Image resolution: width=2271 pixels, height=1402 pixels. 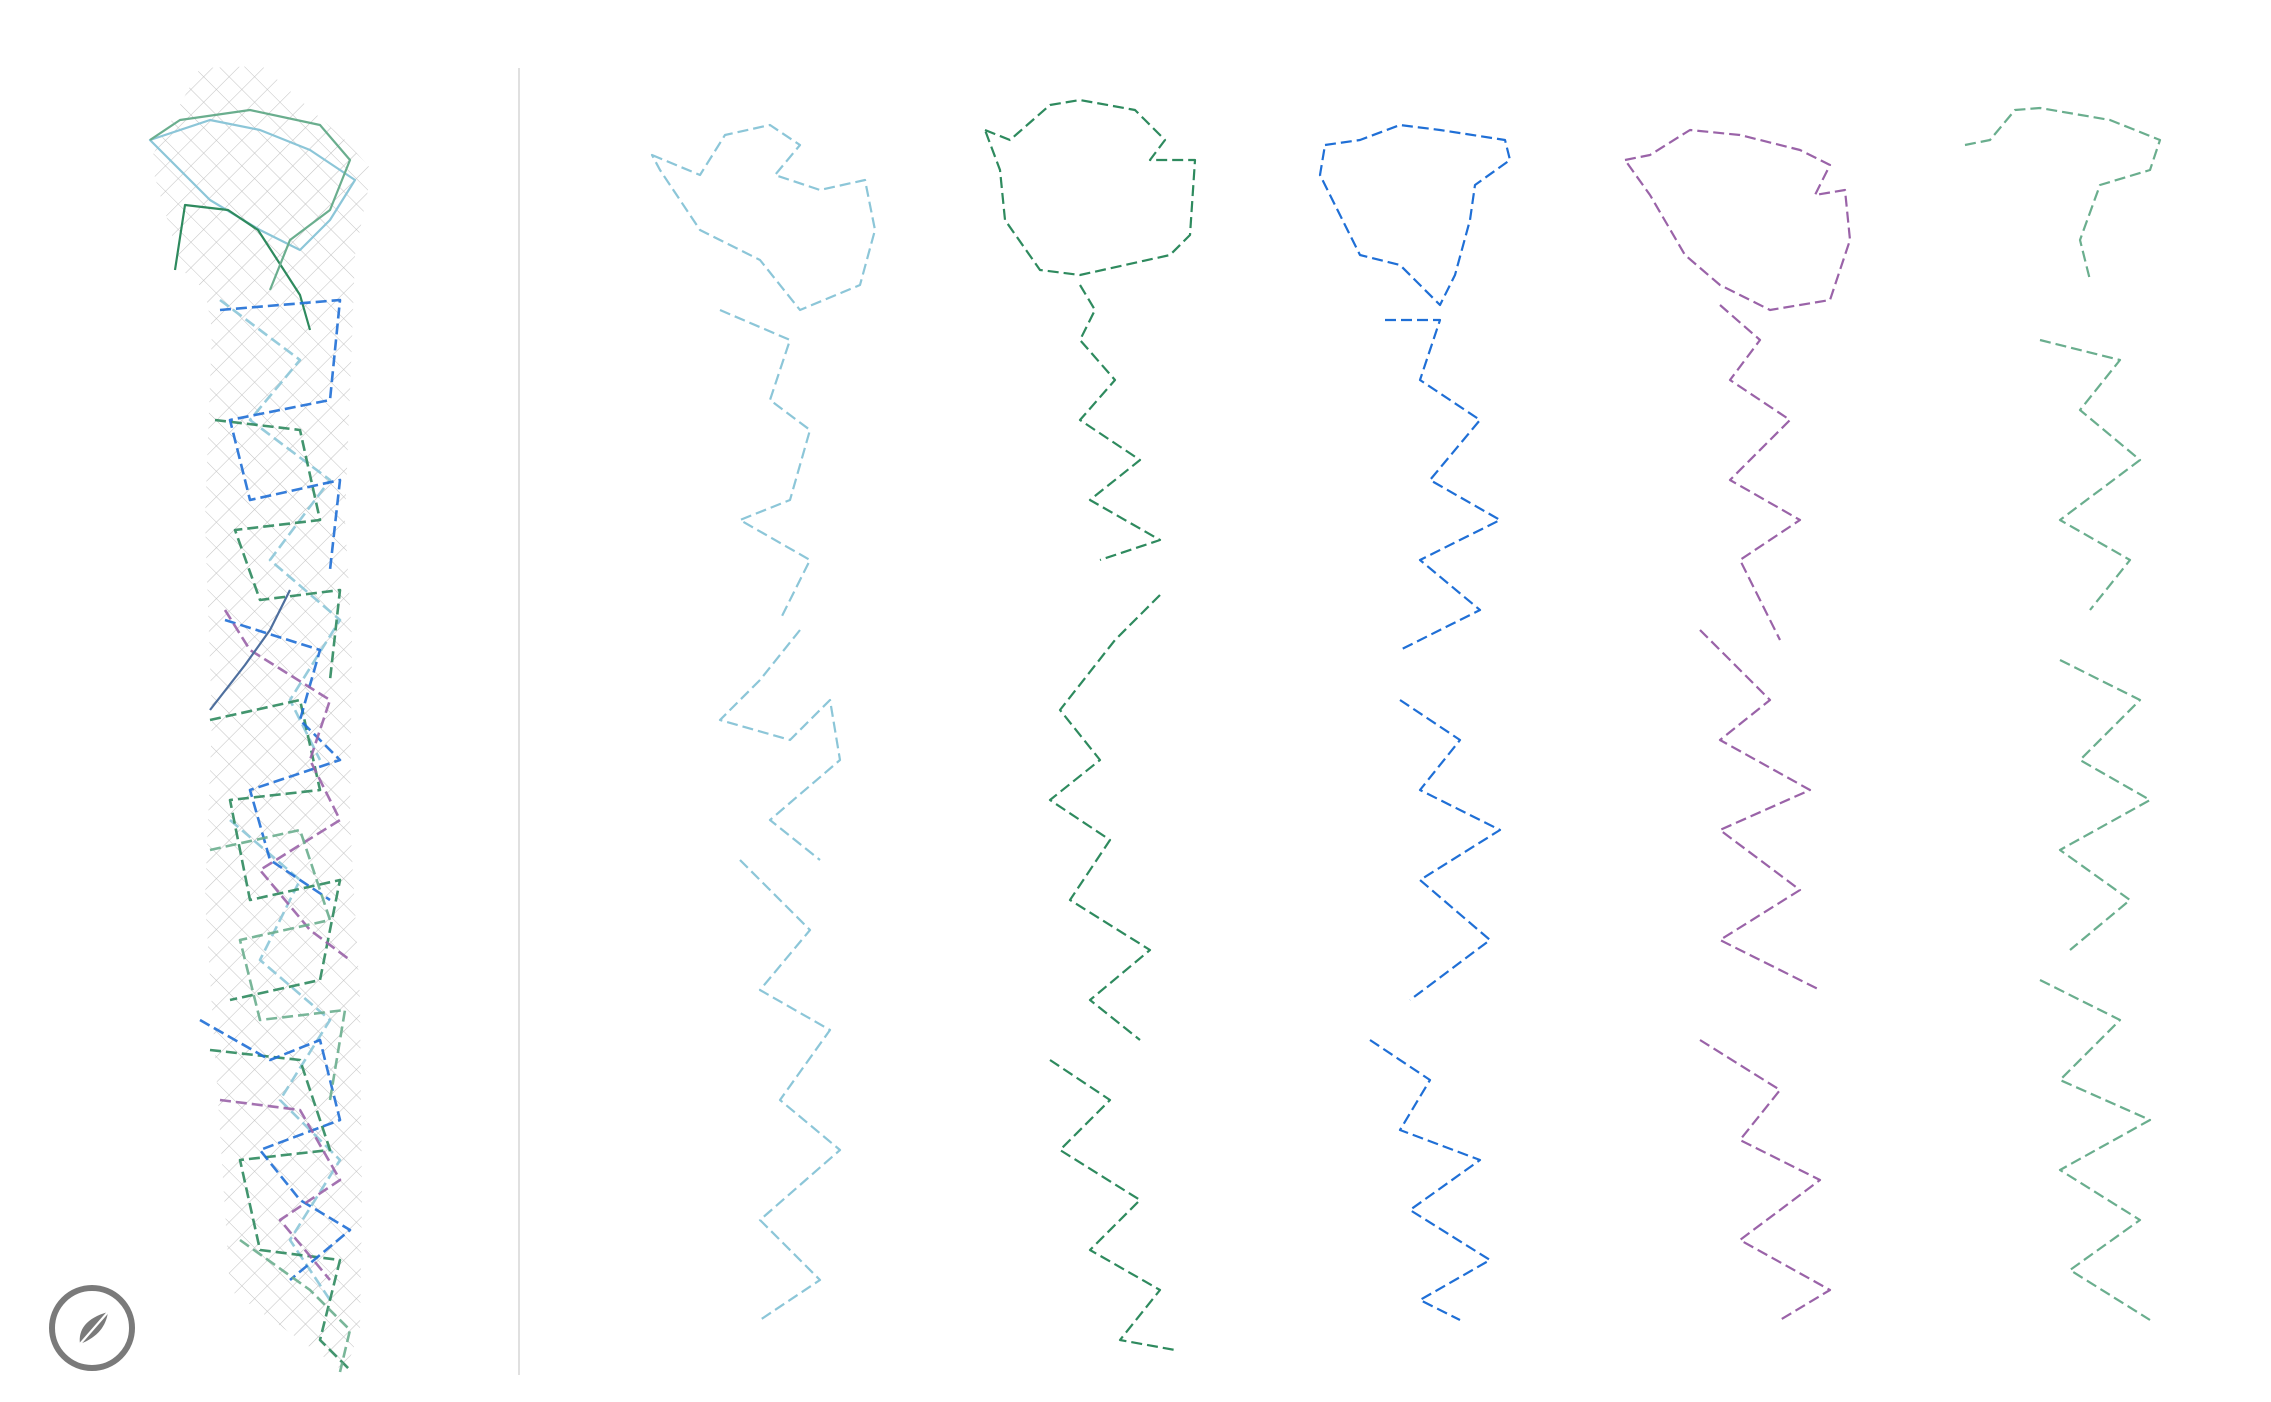 I want to click on compass-icon, so click(x=92, y=1328).